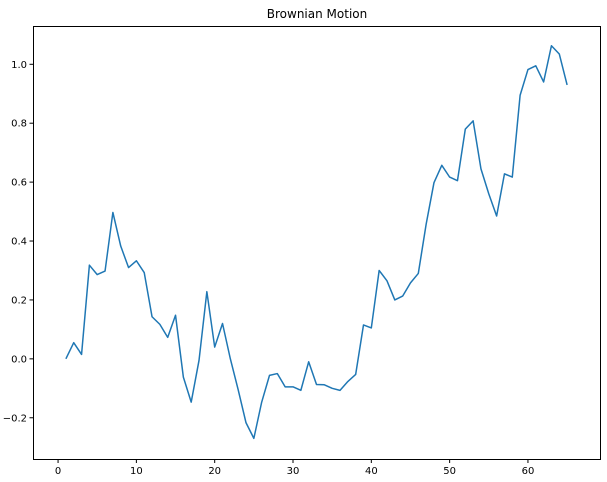 Image resolution: width=607 pixels, height=482 pixels. Describe the element at coordinates (19, 300) in the screenshot. I see `y-tick-label: 0.2` at that location.